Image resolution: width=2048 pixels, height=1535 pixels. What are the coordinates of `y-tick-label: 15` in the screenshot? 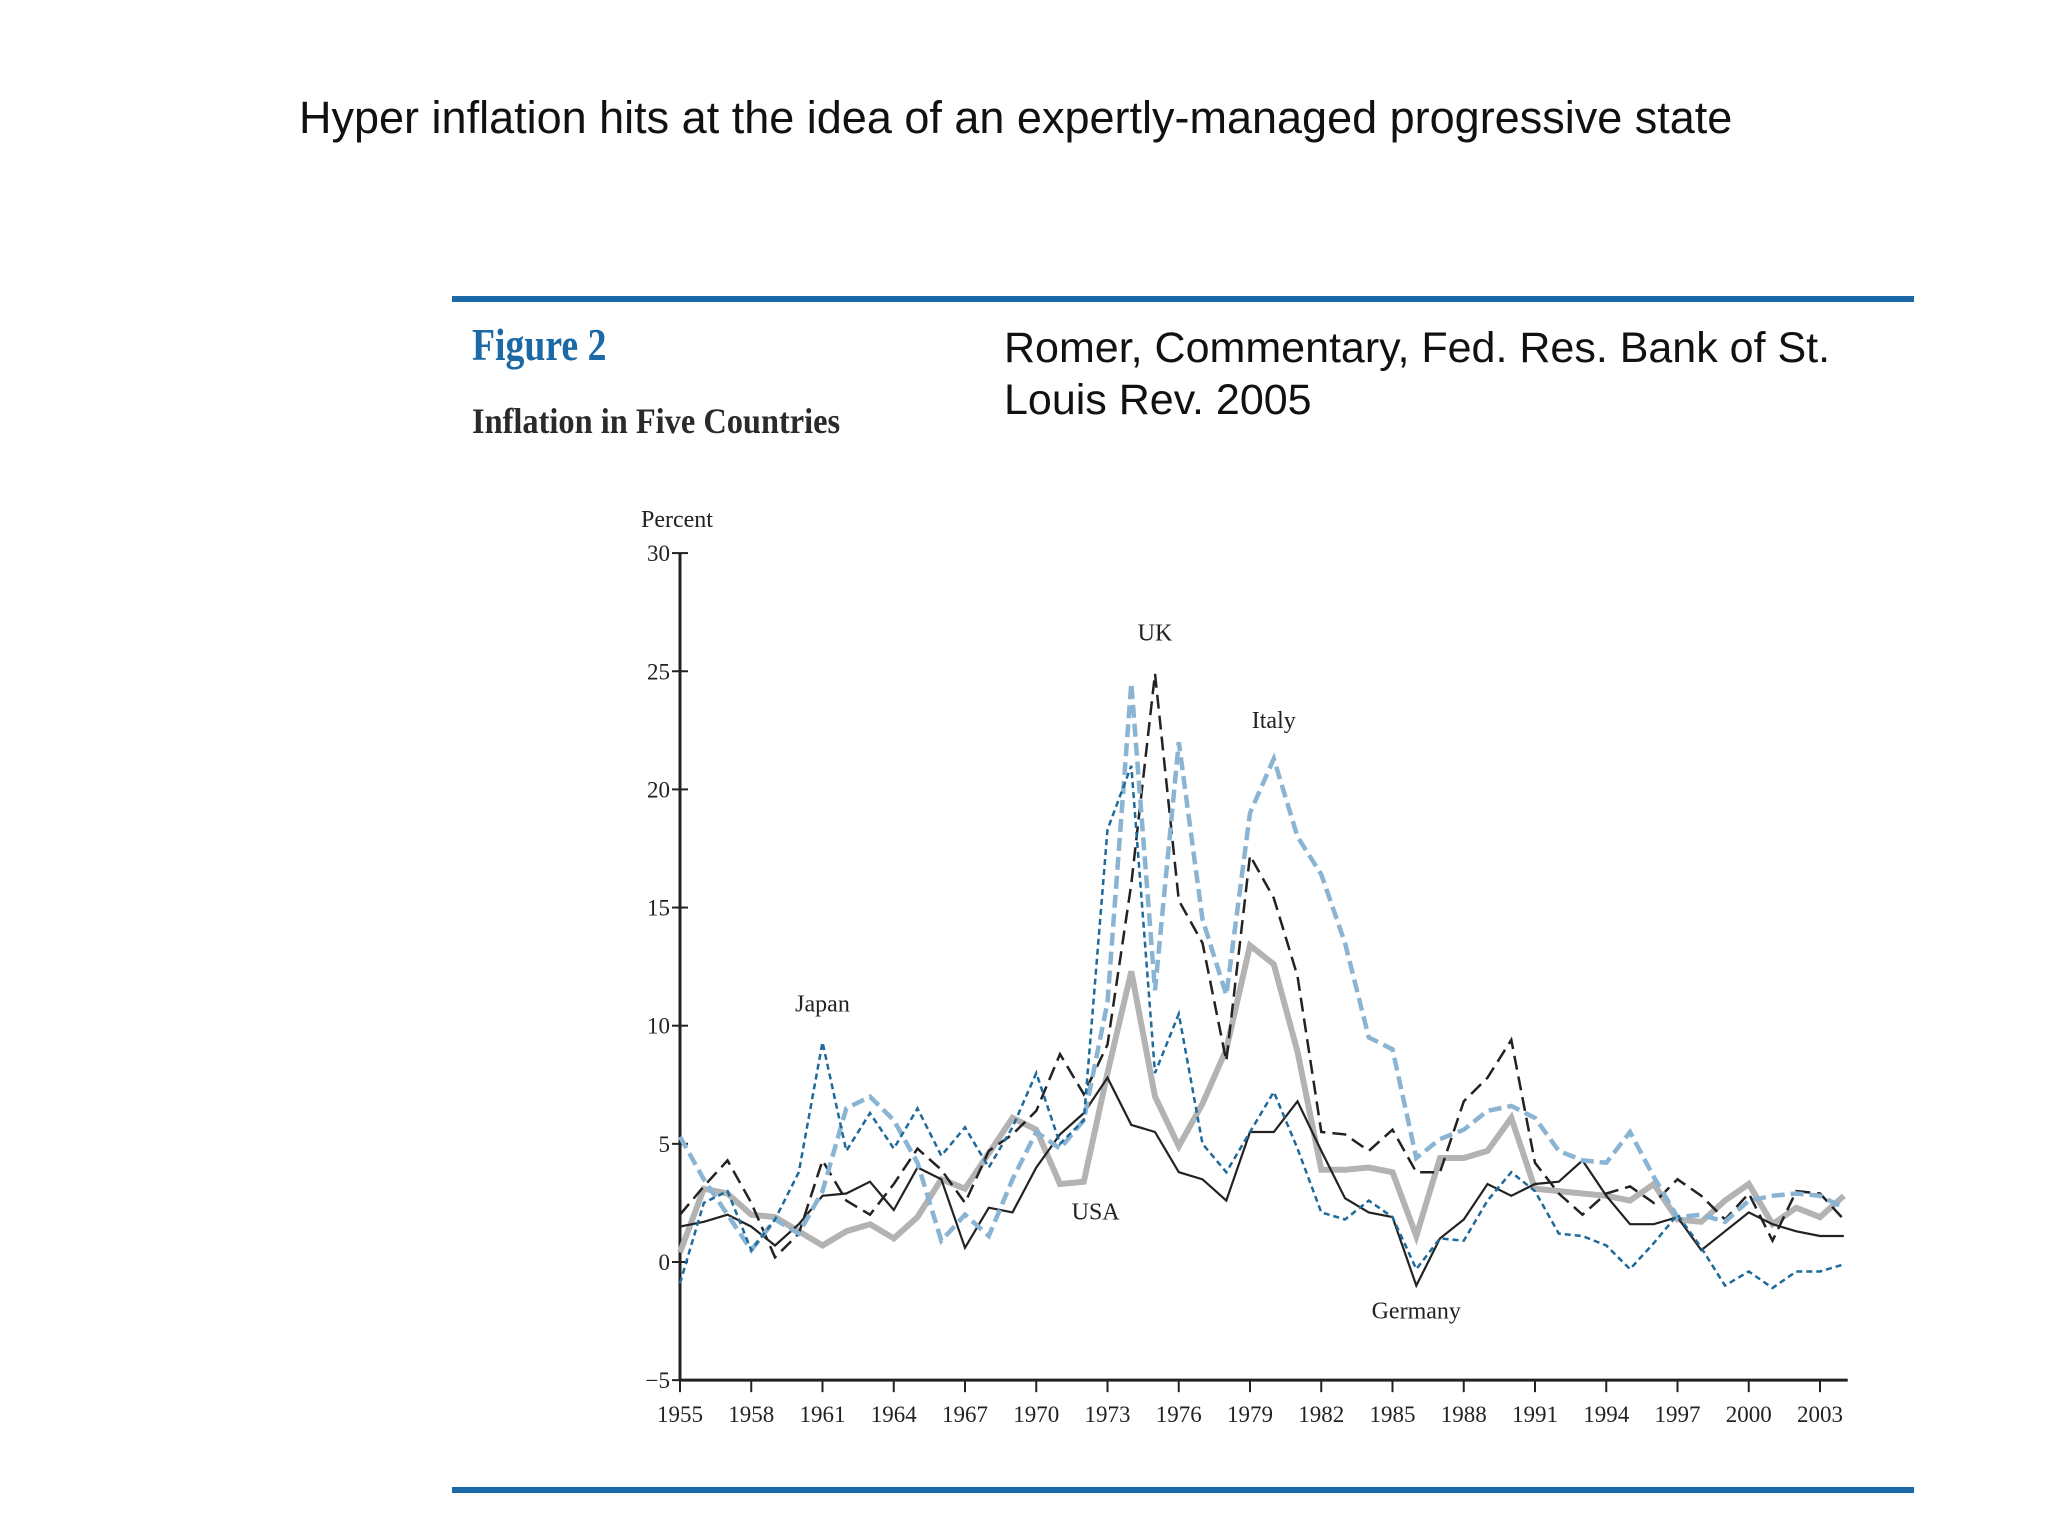 It's located at (658, 908).